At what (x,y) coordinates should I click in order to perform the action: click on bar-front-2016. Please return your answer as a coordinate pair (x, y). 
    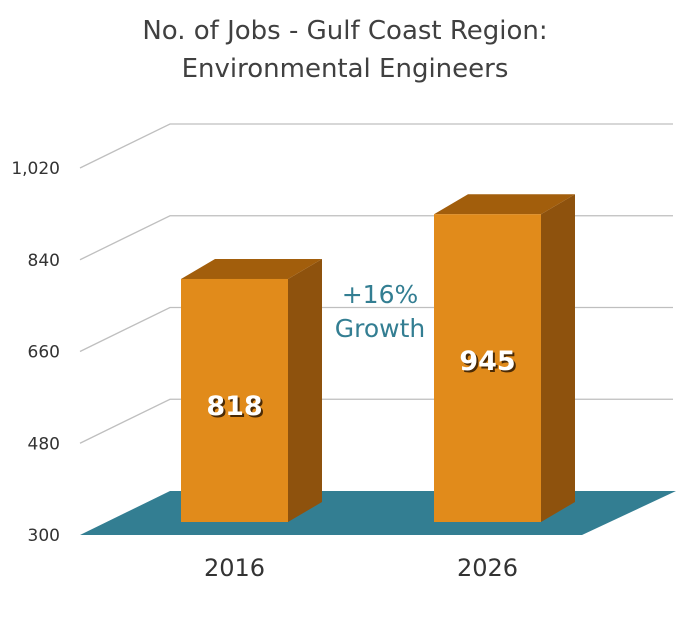
    Looking at the image, I should click on (234, 400).